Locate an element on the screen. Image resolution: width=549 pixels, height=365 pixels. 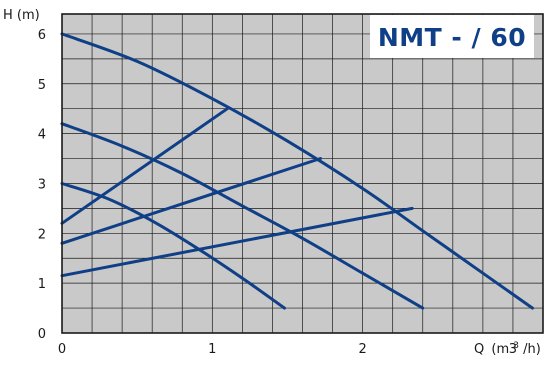
y-axis-label: H (m) is located at coordinates (21, 15).